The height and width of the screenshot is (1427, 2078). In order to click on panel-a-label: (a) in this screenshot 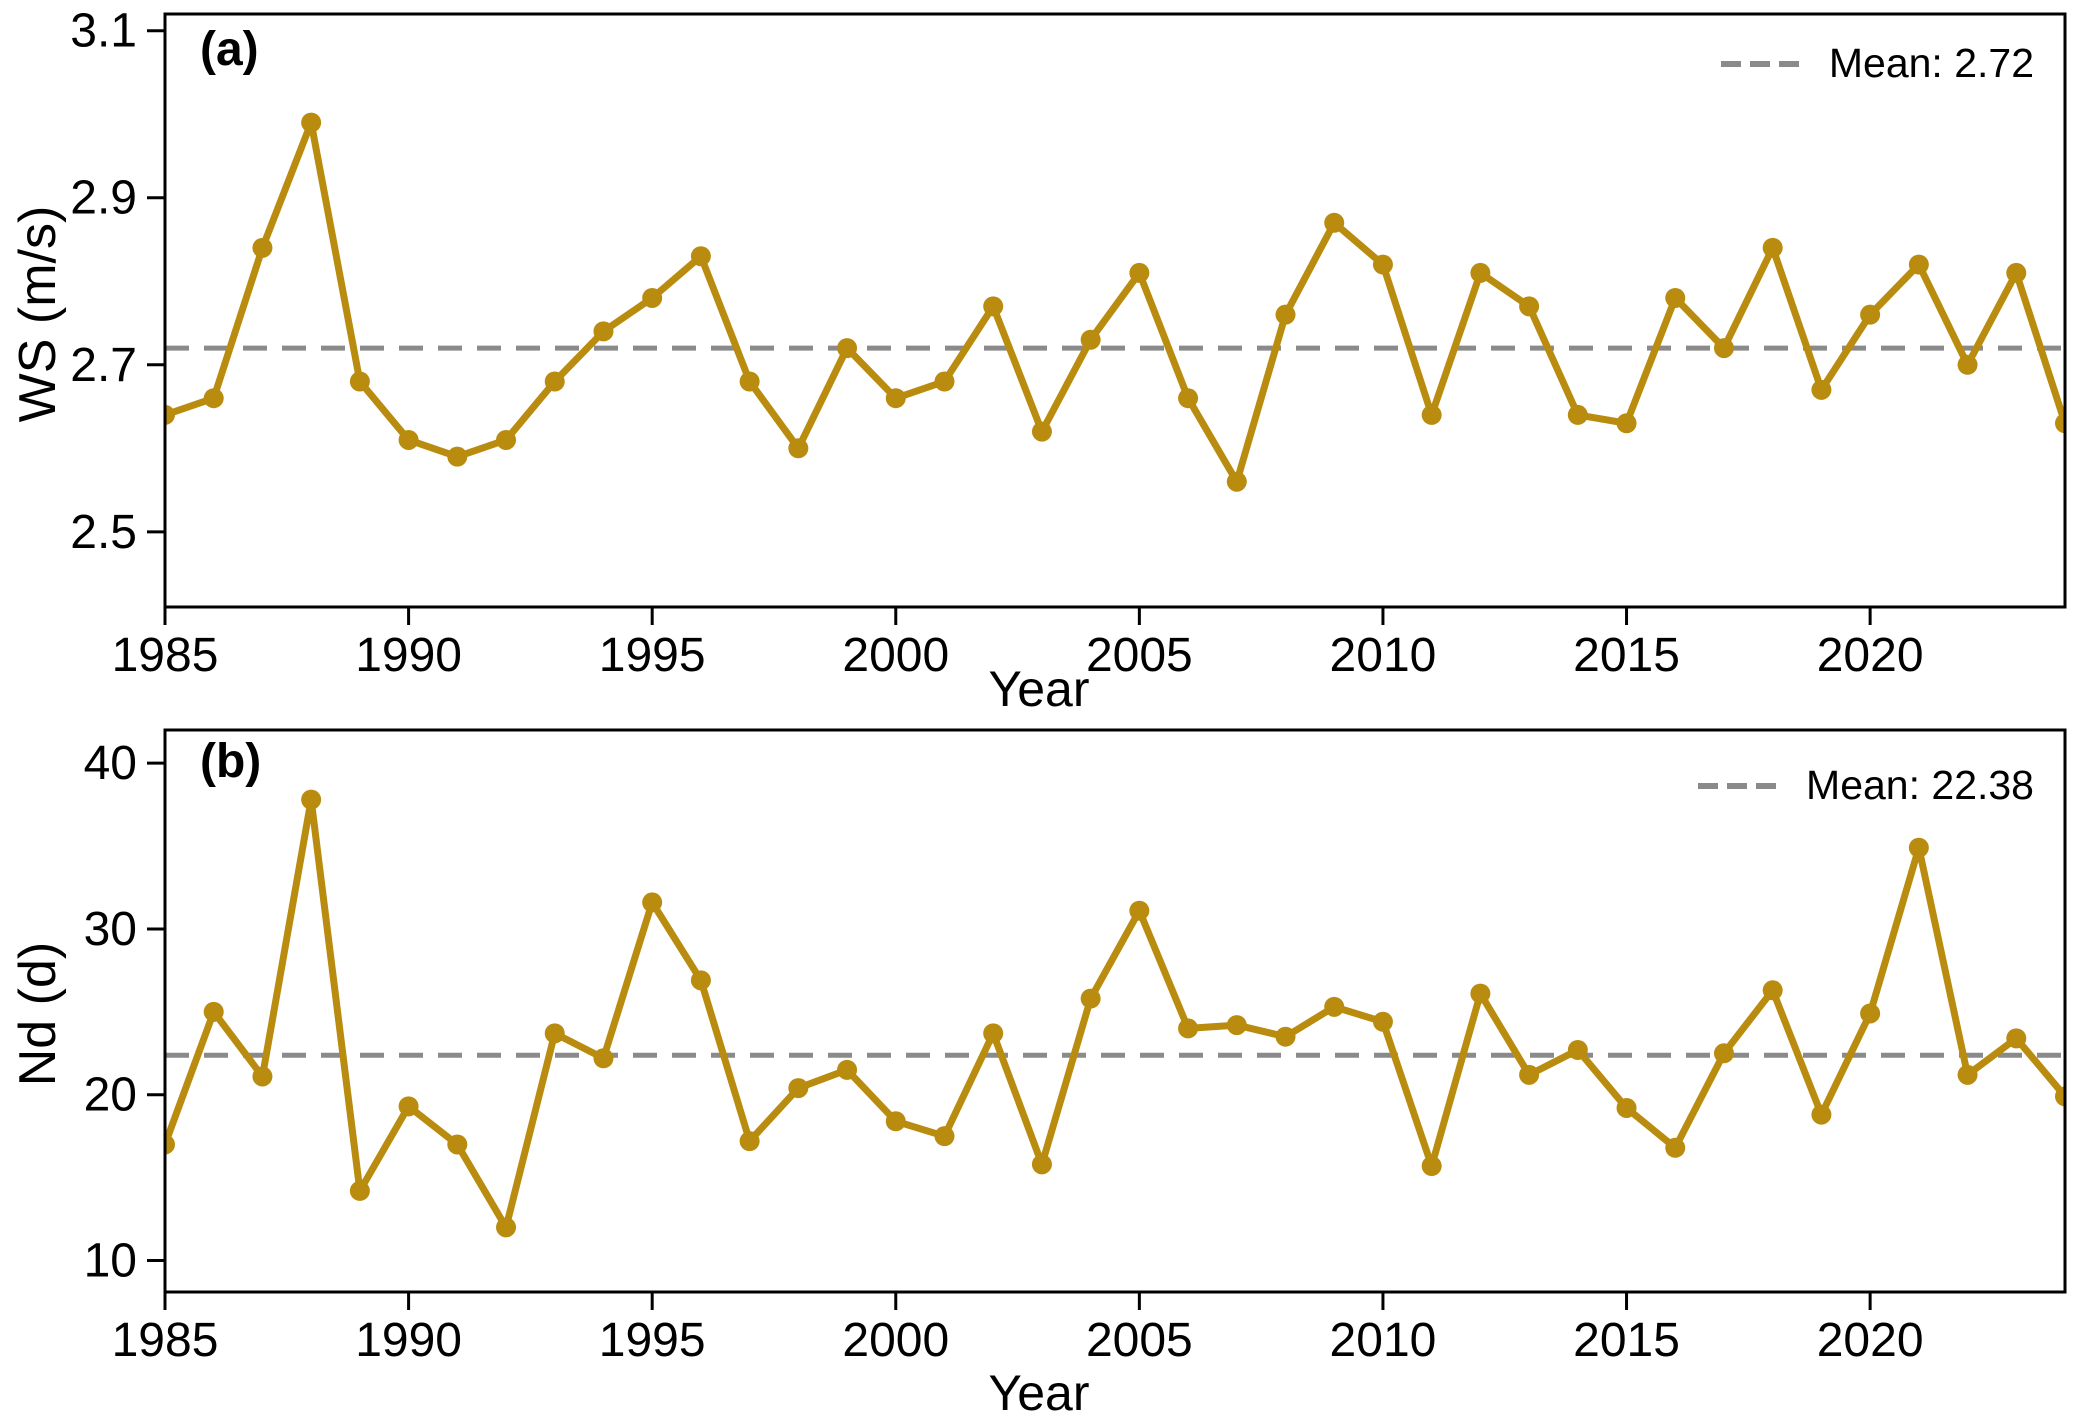, I will do `click(229, 49)`.